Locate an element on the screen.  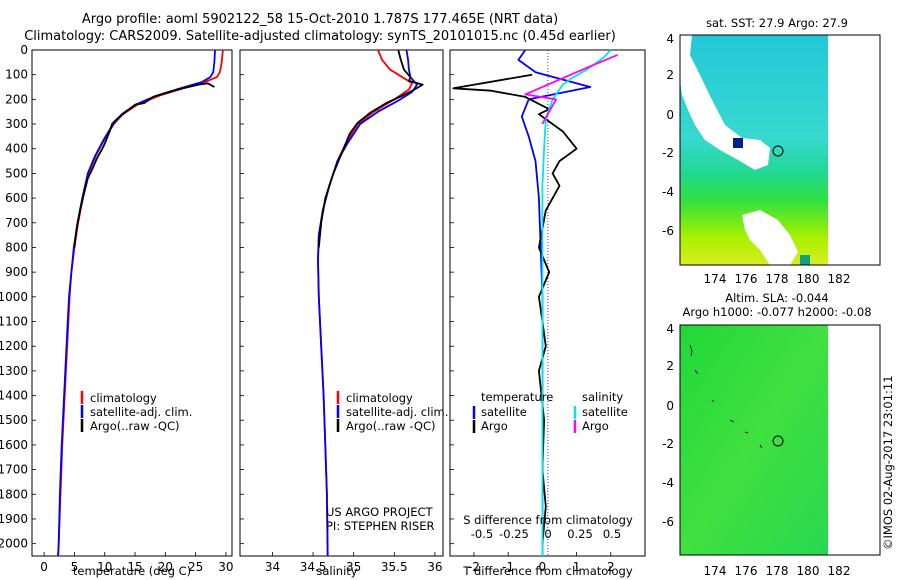
series-line-satellite-adj-clim is located at coordinates (367, 303).